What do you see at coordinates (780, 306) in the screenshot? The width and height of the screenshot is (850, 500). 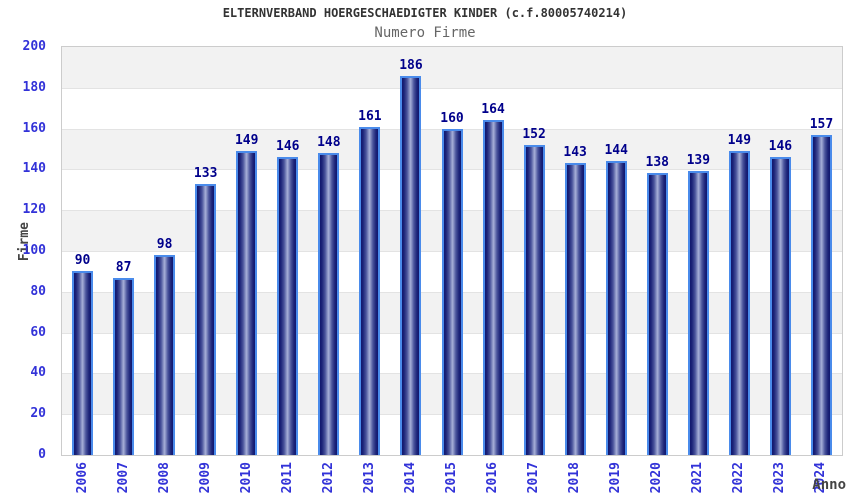 I see `bar-2023` at bounding box center [780, 306].